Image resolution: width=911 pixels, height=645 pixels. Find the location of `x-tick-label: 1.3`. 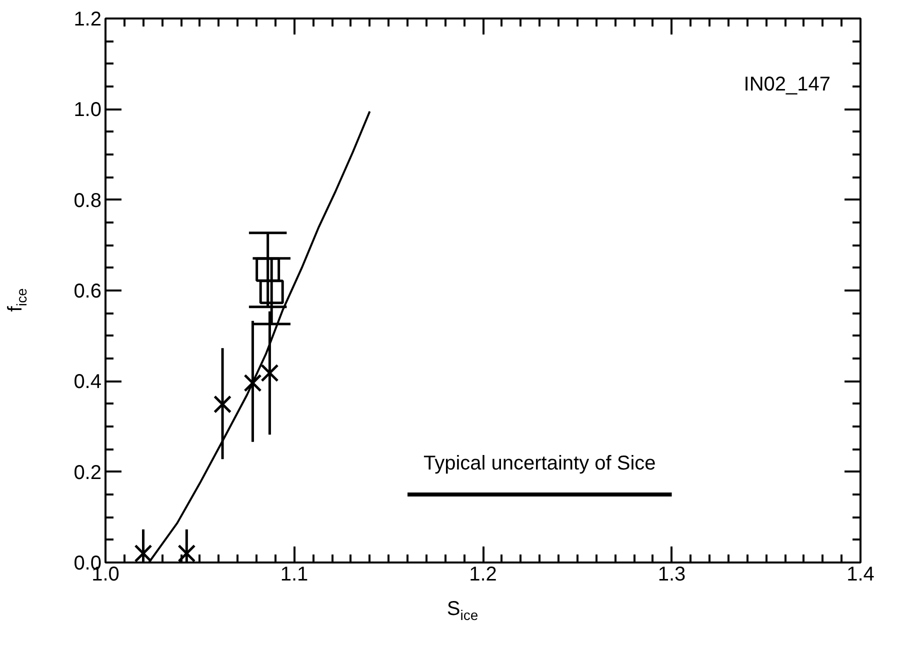

x-tick-label: 1.3 is located at coordinates (672, 575).